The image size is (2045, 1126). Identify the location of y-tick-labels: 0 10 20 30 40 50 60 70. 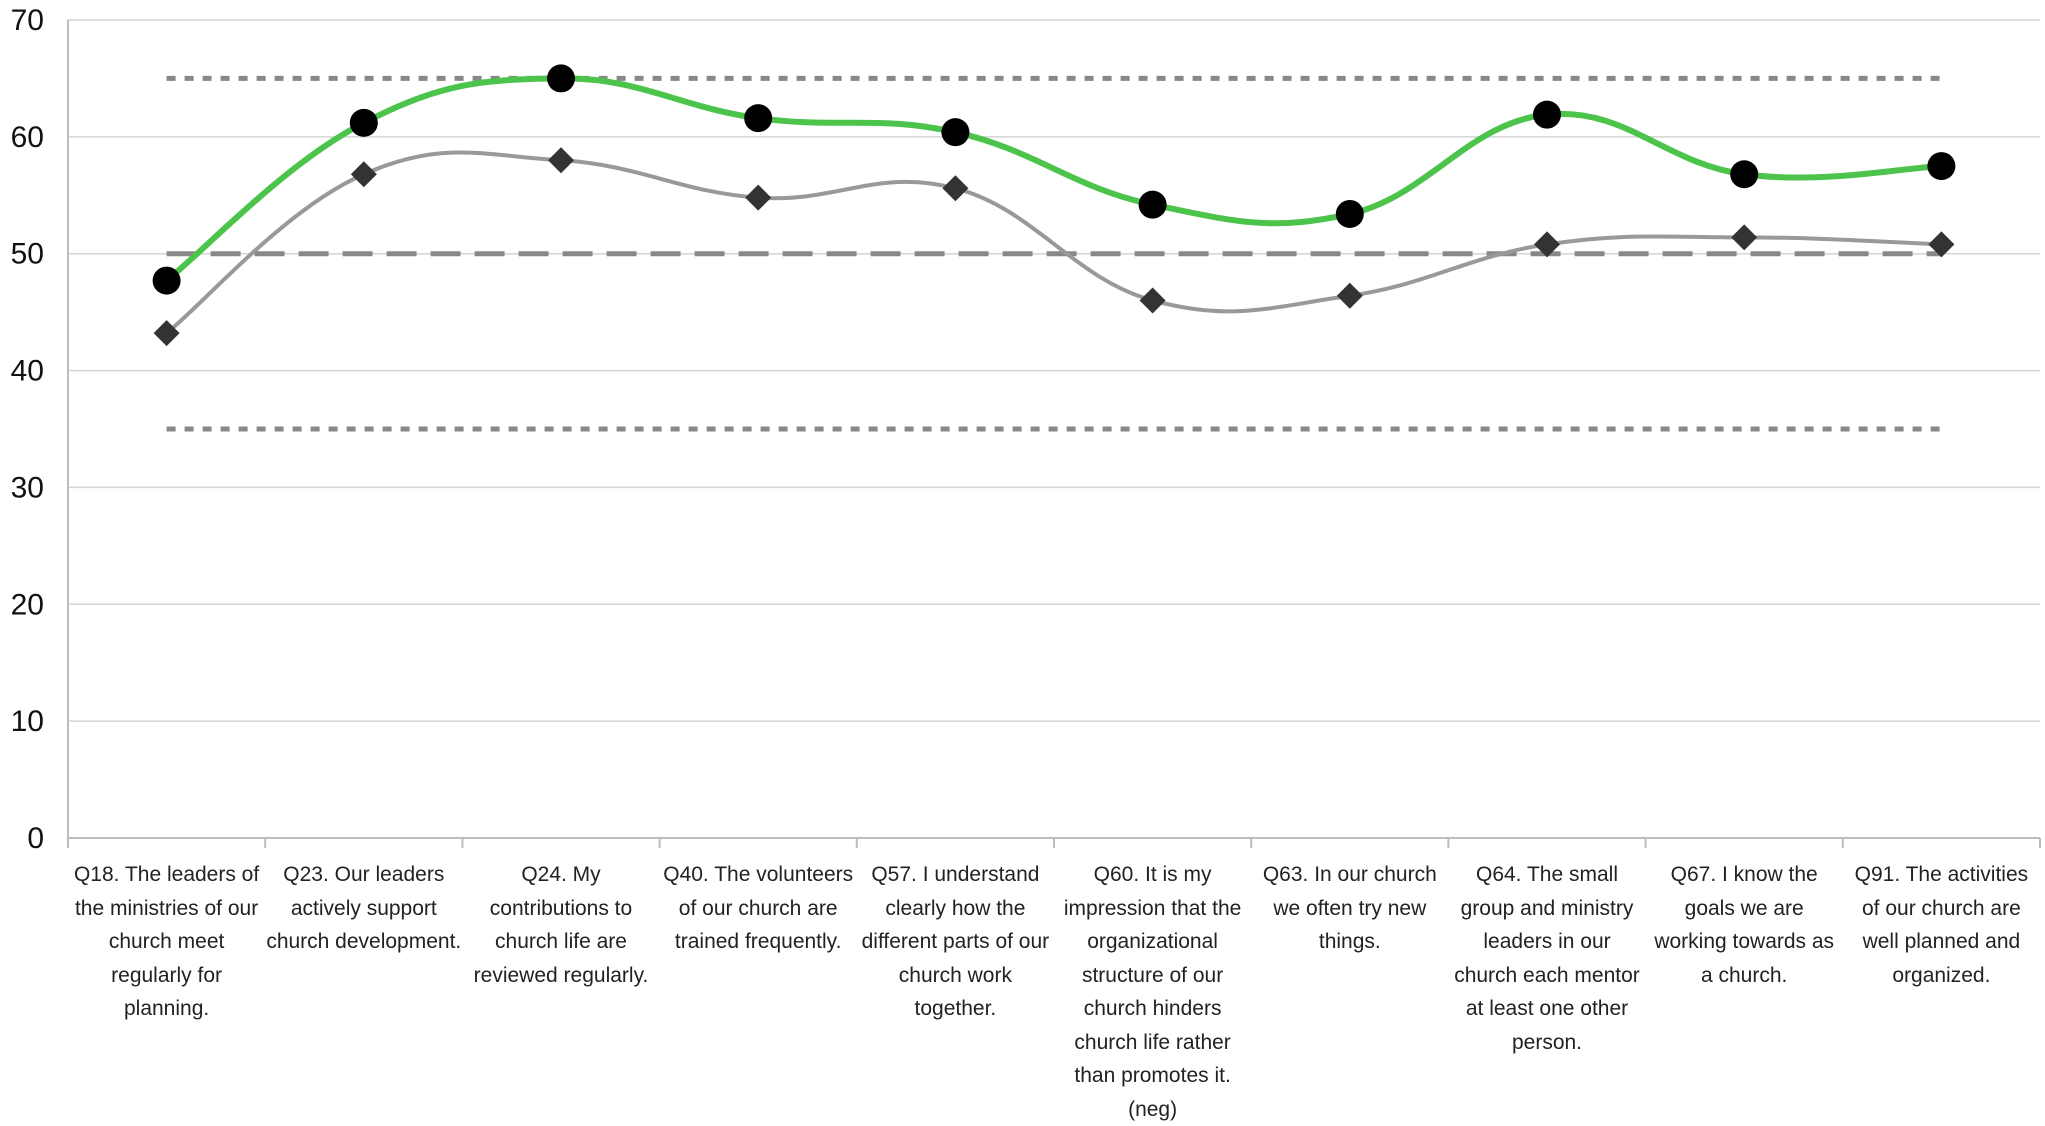
(27, 429).